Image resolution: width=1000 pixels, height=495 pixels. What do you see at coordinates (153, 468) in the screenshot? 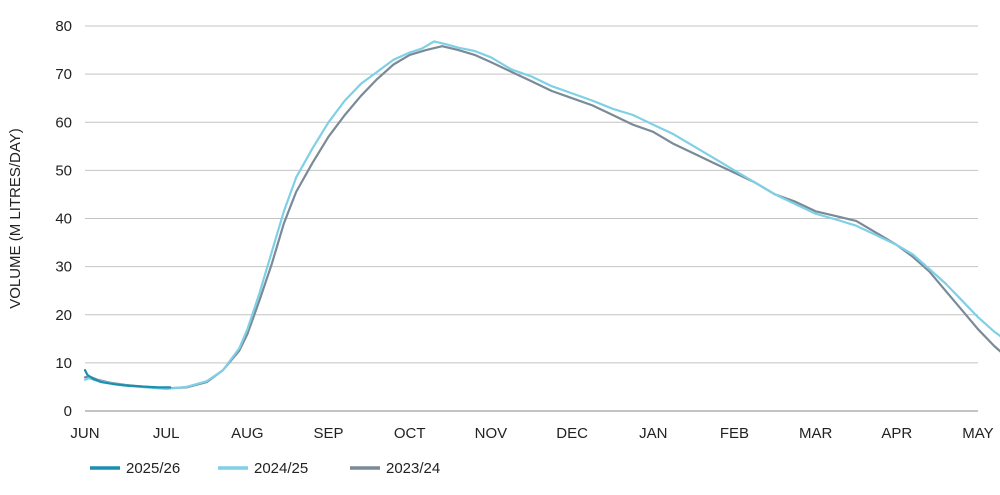
I see `legend-label: 2025/26` at bounding box center [153, 468].